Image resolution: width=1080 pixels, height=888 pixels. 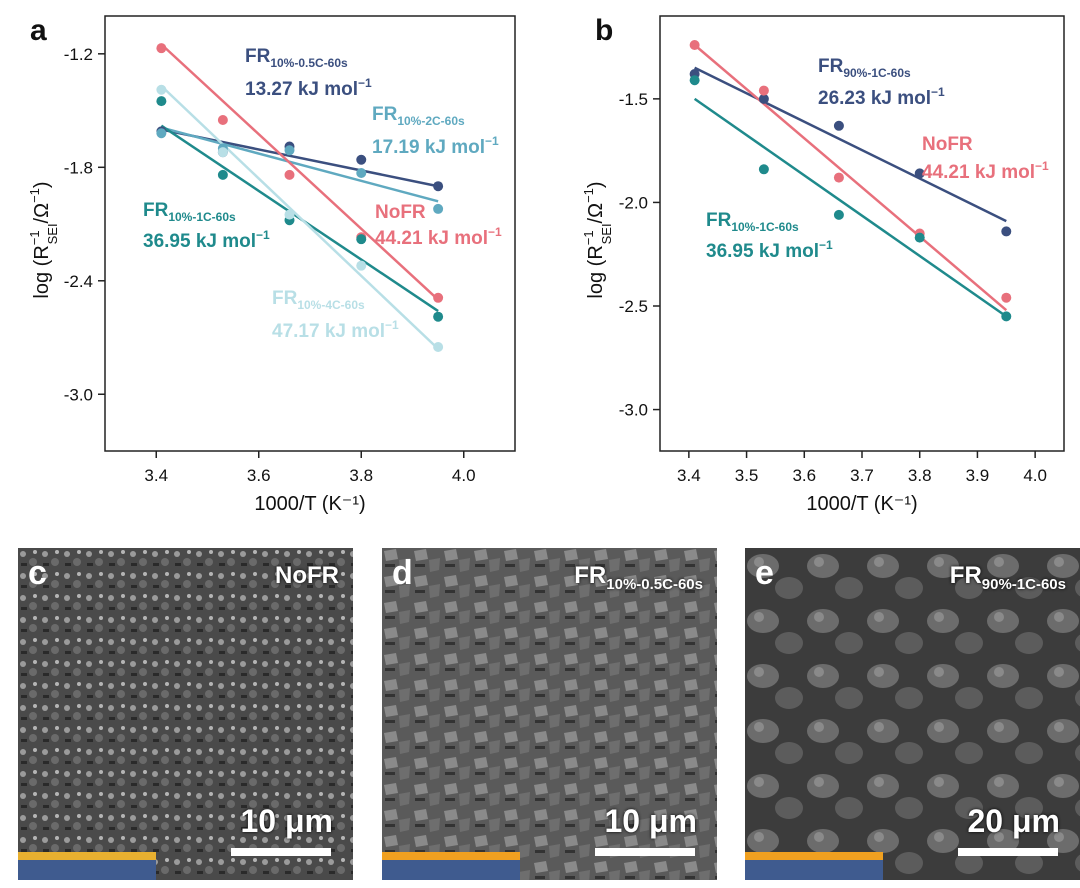 What do you see at coordinates (747, 475) in the screenshot?
I see `x-tick-label: 3.5` at bounding box center [747, 475].